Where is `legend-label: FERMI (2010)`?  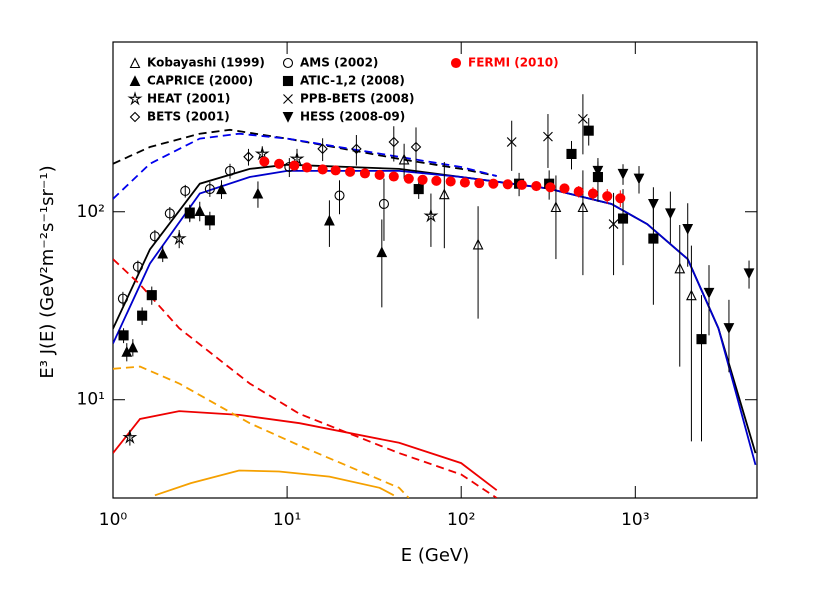
legend-label: FERMI (2010) is located at coordinates (513, 63).